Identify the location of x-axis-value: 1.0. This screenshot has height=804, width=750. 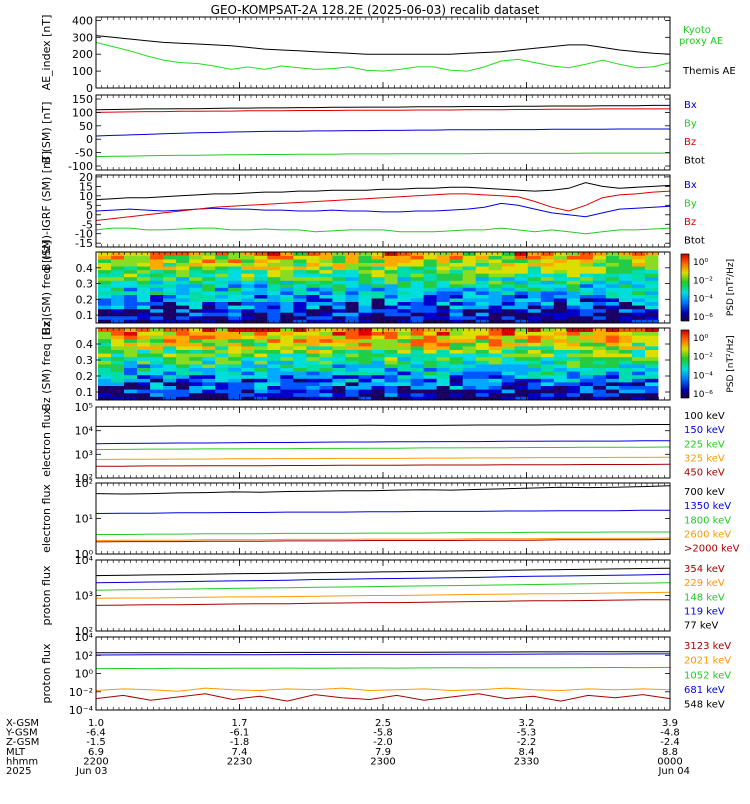
(96, 723).